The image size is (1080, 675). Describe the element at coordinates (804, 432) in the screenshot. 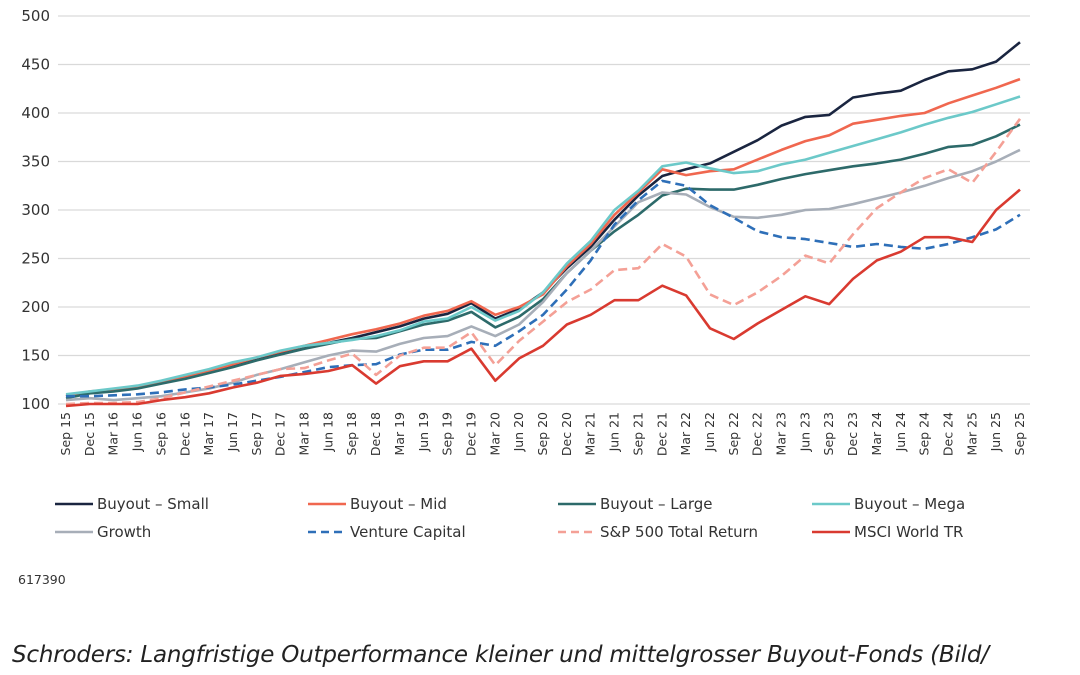

I see `x-tick-label: Jun 23` at that location.